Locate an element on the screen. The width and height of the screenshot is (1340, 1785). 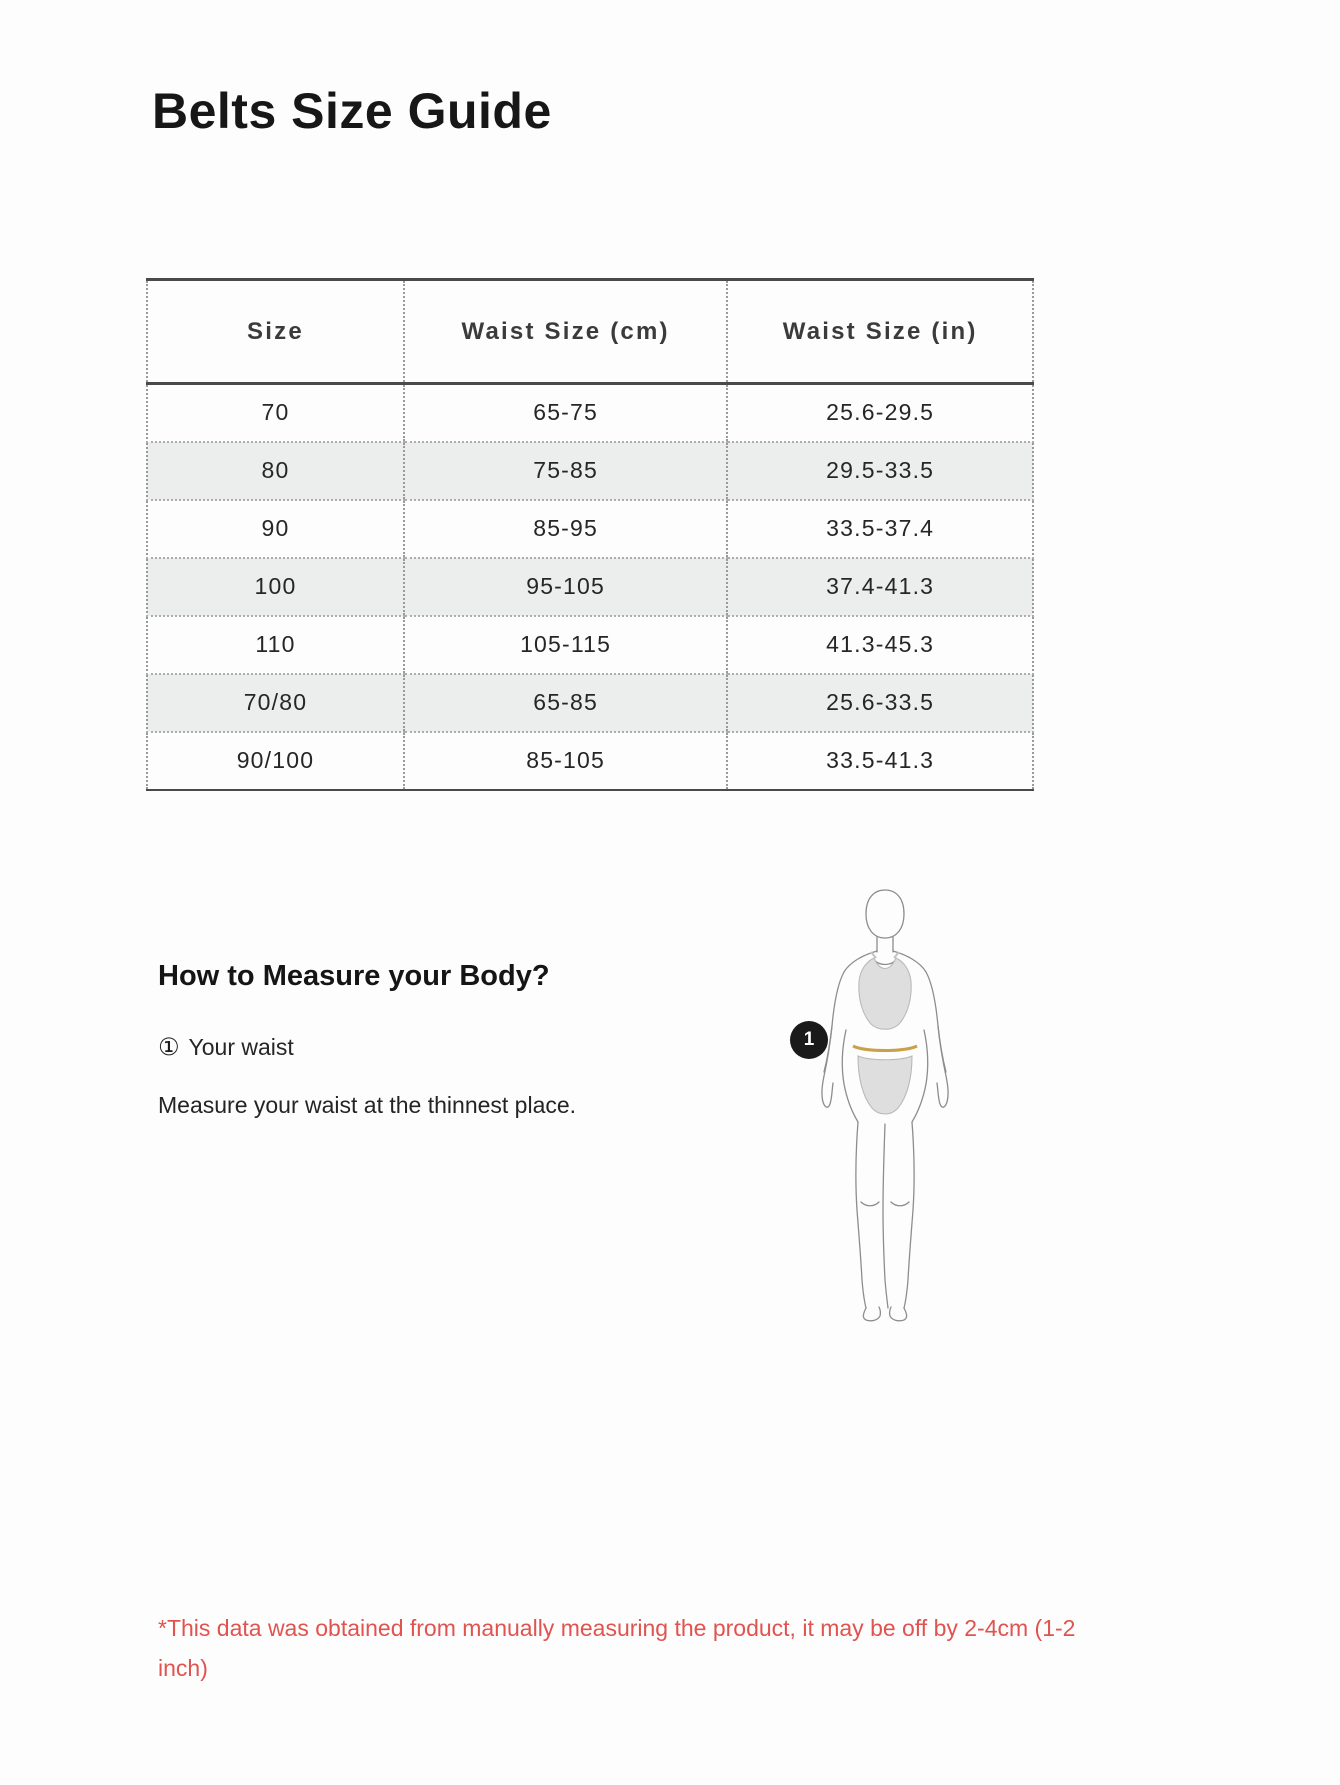
cell-waist-in: 41.3-45.3 is located at coordinates (880, 645).